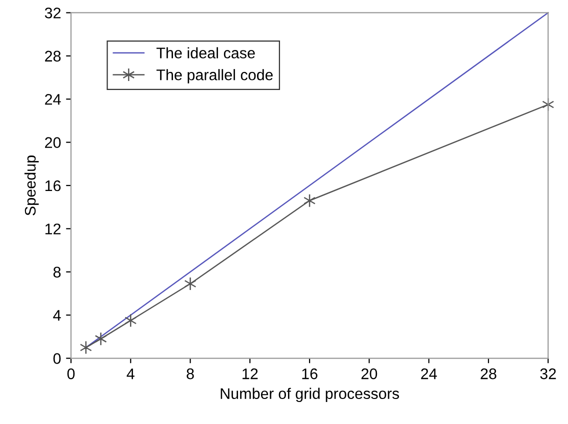 This screenshot has width=568, height=424. What do you see at coordinates (205, 52) in the screenshot?
I see `legend-label: The ideal case` at bounding box center [205, 52].